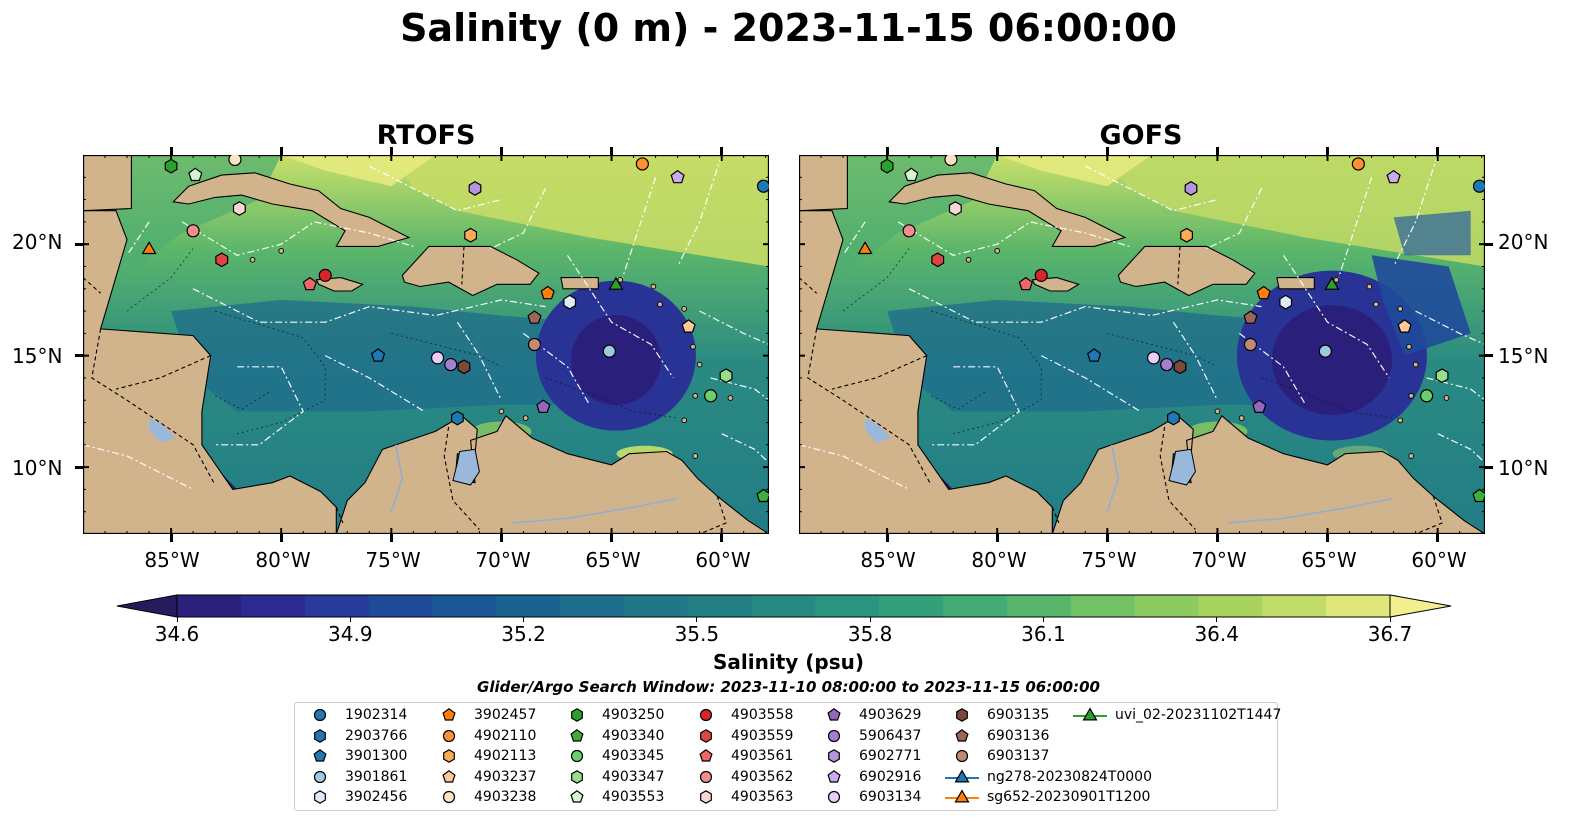 The image size is (1577, 827). I want to click on obs-marker-4903250-L, so click(171, 166).